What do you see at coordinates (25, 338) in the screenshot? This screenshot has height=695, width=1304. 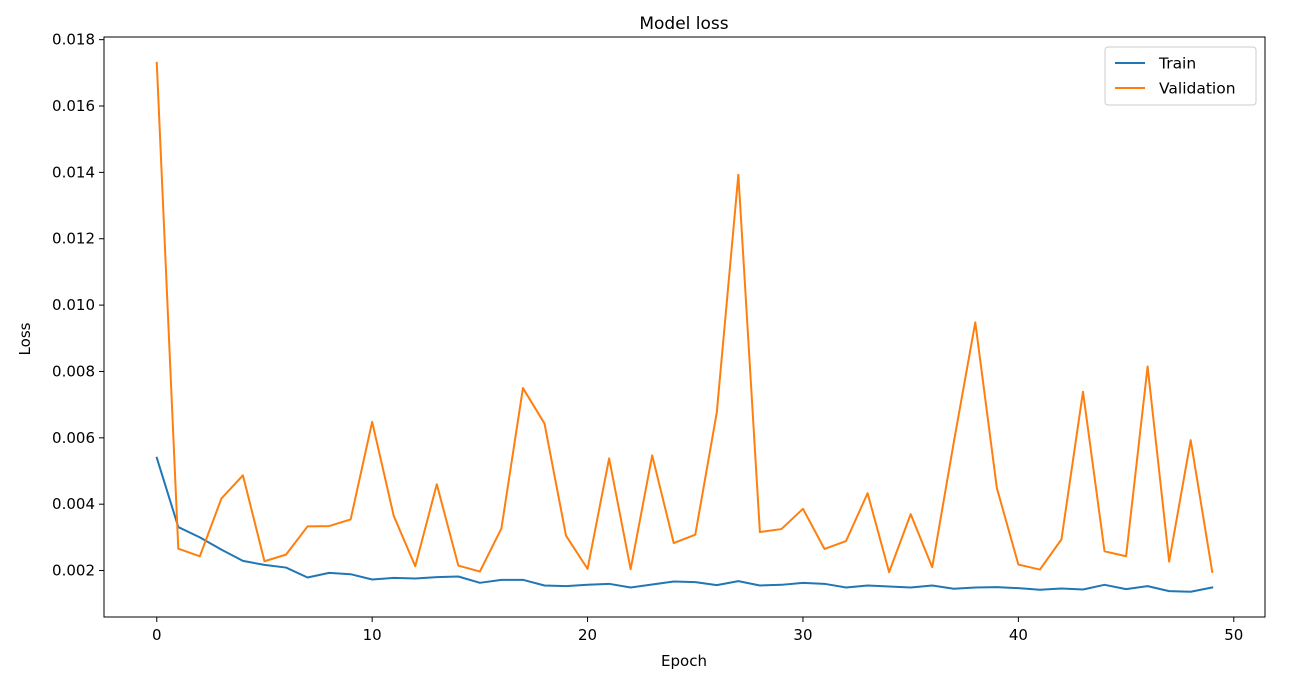 I see `y-axis-label: Loss` at bounding box center [25, 338].